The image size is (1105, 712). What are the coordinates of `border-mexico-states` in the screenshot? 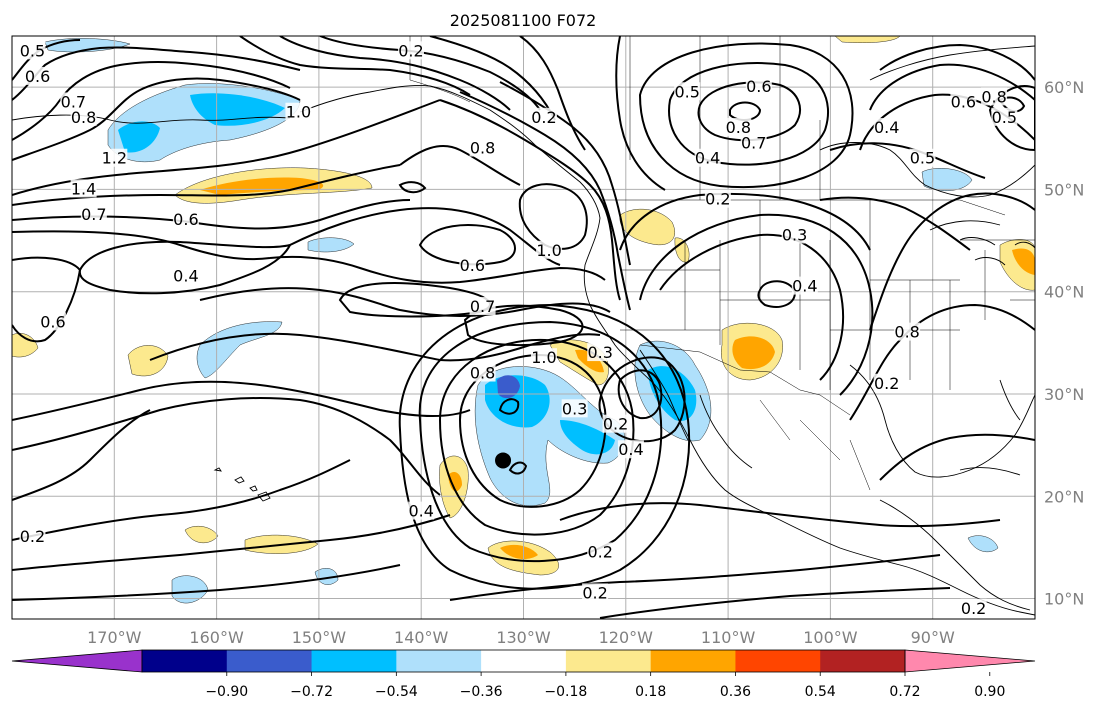 It's located at (815, 445).